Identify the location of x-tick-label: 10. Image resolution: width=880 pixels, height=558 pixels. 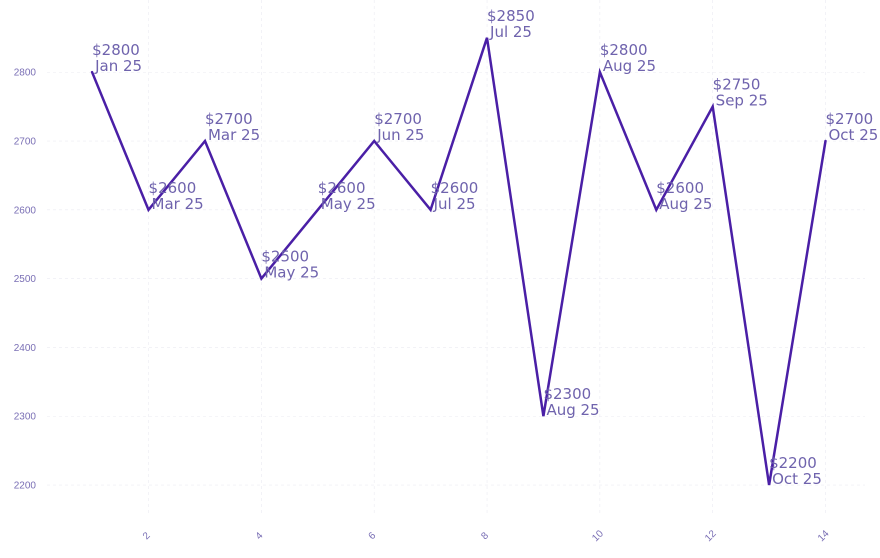
(598, 536).